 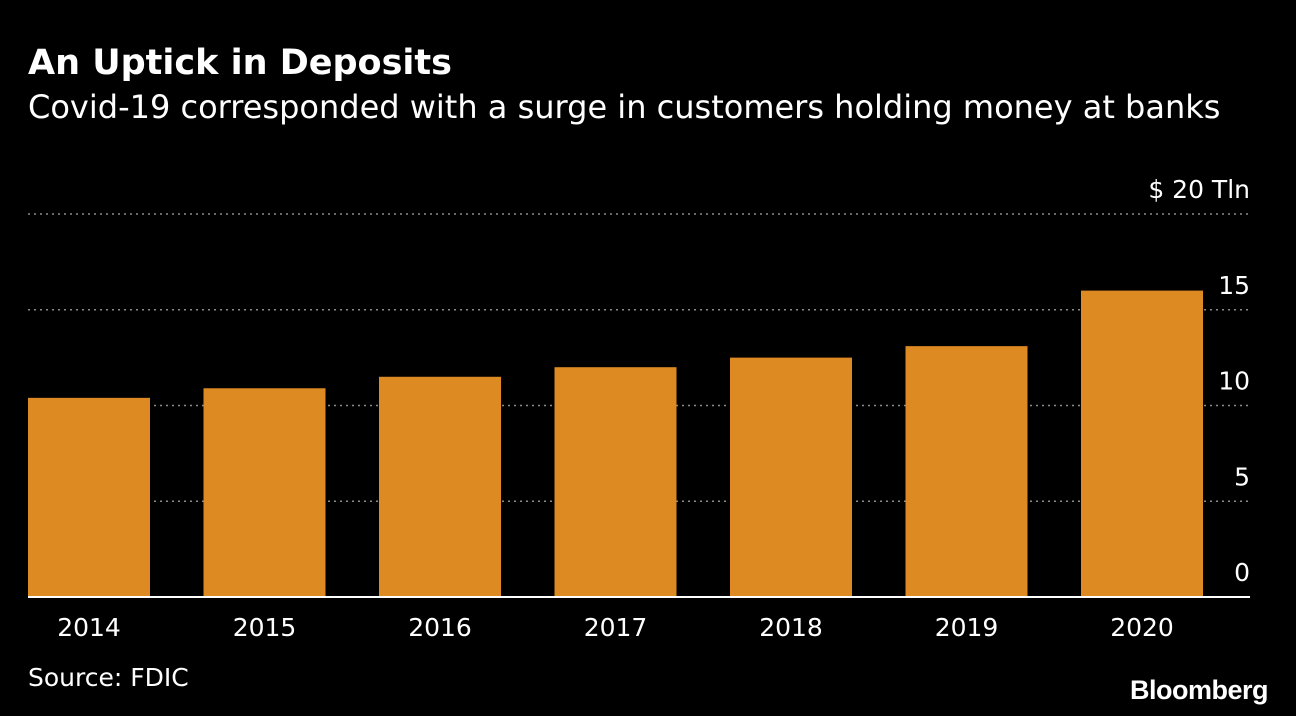 What do you see at coordinates (440, 627) in the screenshot?
I see `x-tick-label: 2016` at bounding box center [440, 627].